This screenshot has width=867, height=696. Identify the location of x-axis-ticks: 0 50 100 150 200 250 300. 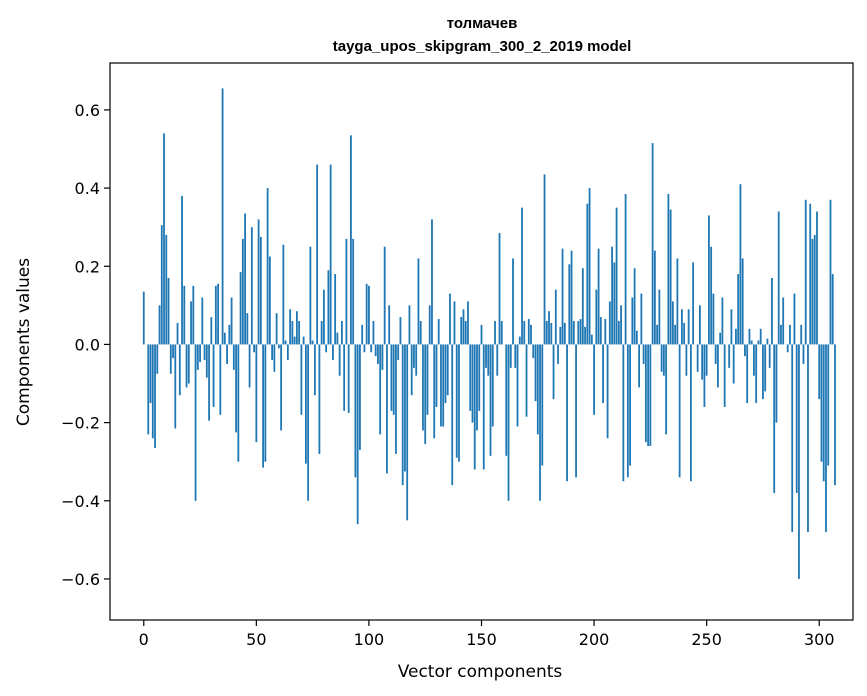
(487, 634).